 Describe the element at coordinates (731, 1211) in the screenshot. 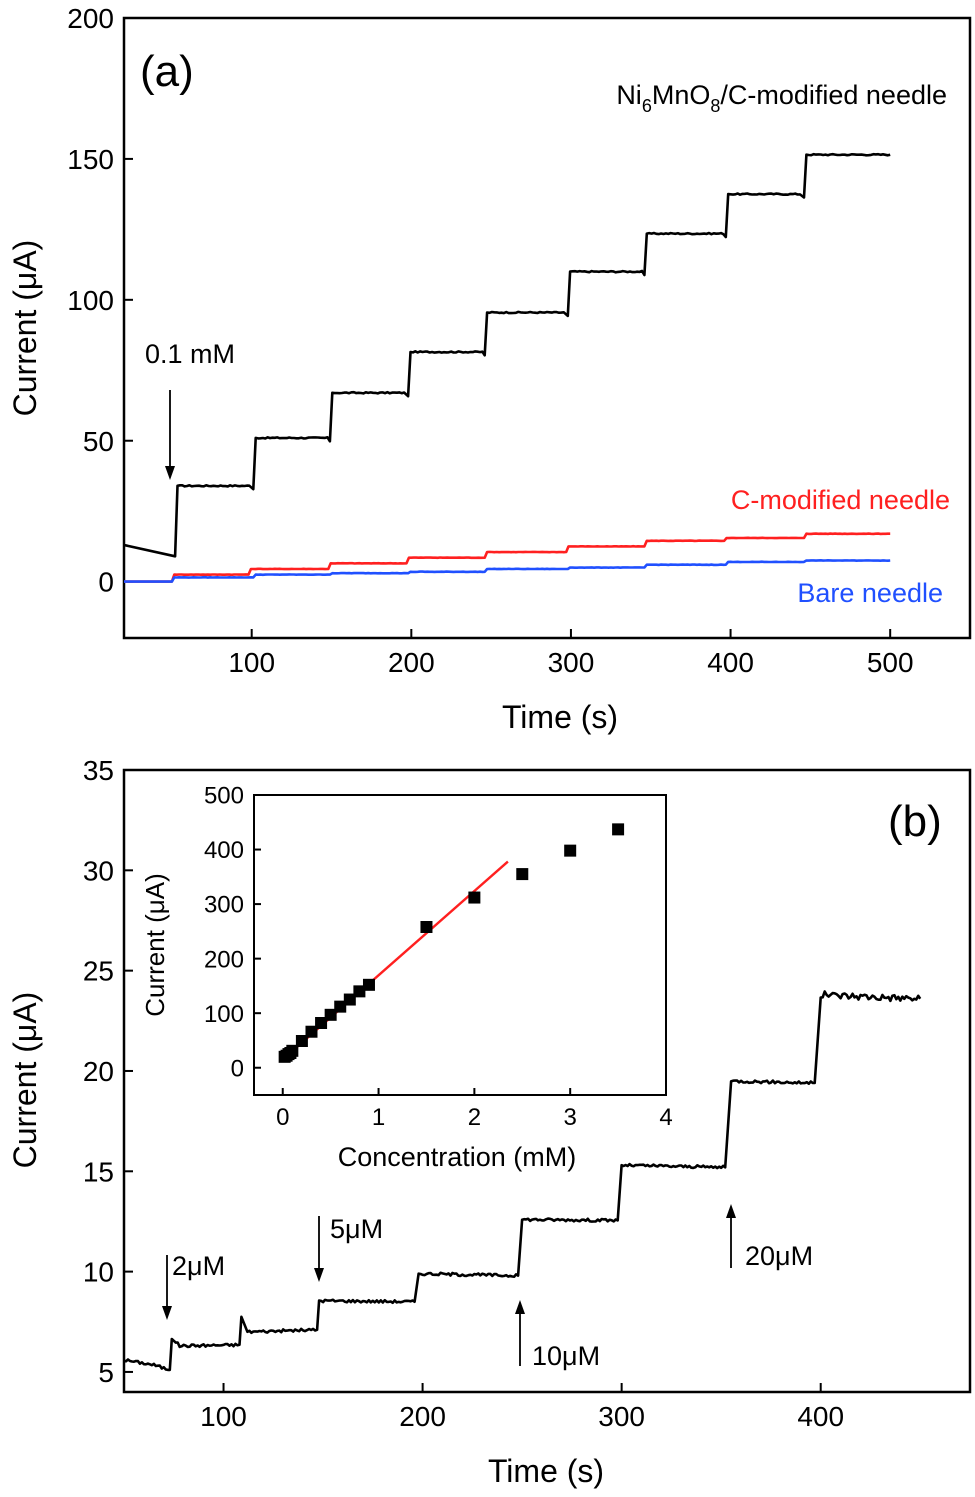

I see `annotation-20um-arrow-head` at that location.